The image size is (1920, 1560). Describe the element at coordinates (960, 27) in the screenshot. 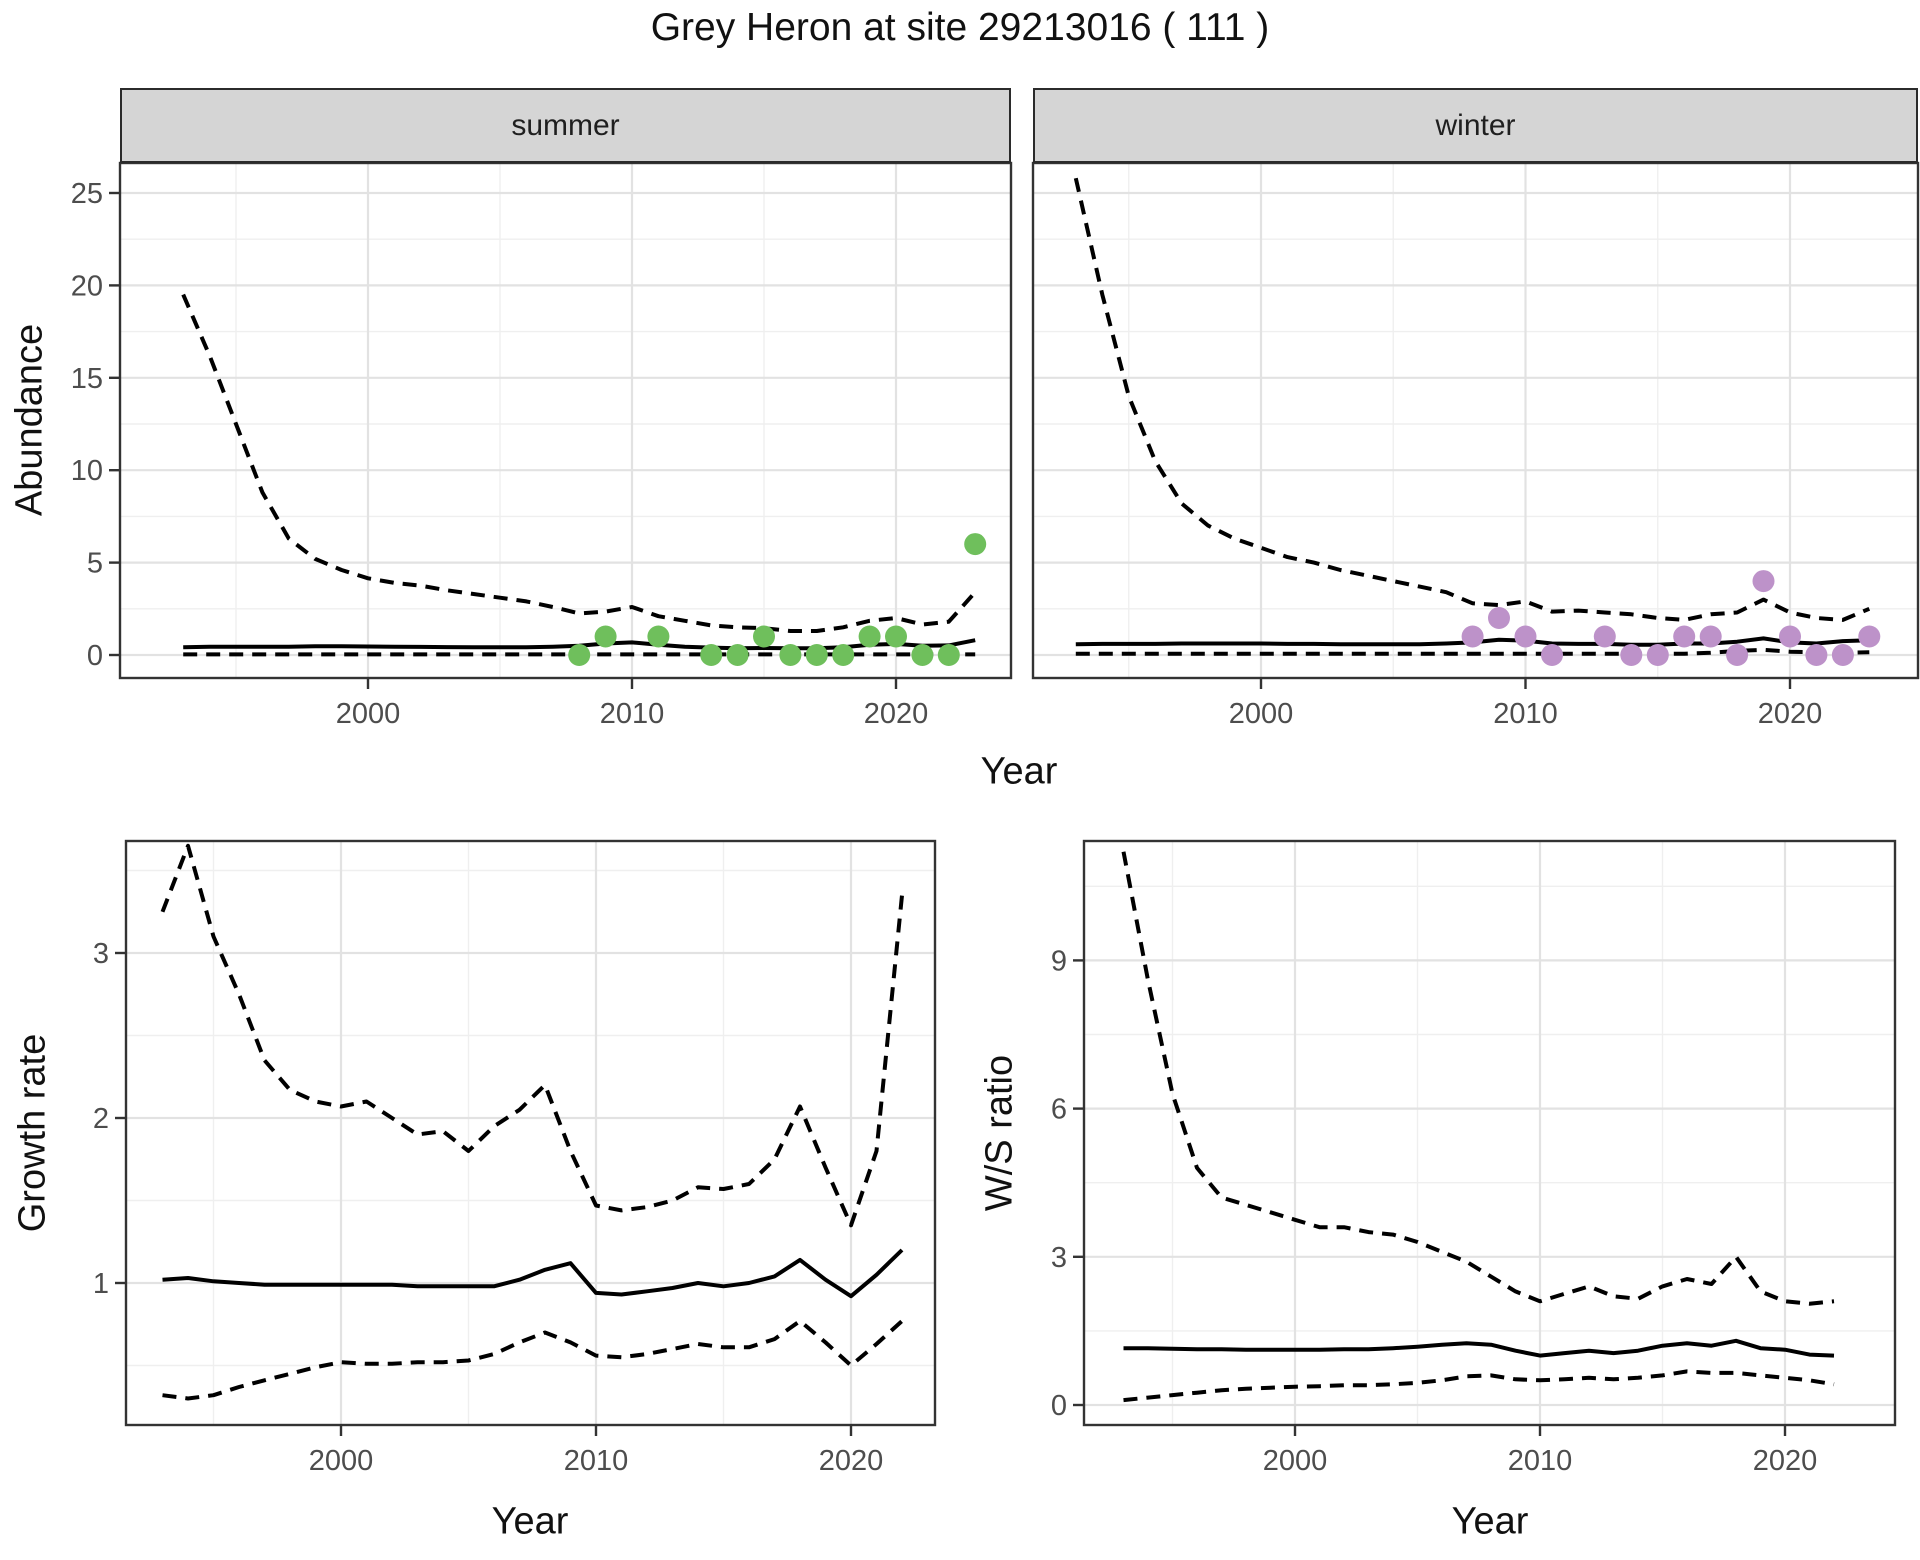

I see `plot-title: Grey Heron at site 29213016 ( 111 )` at that location.